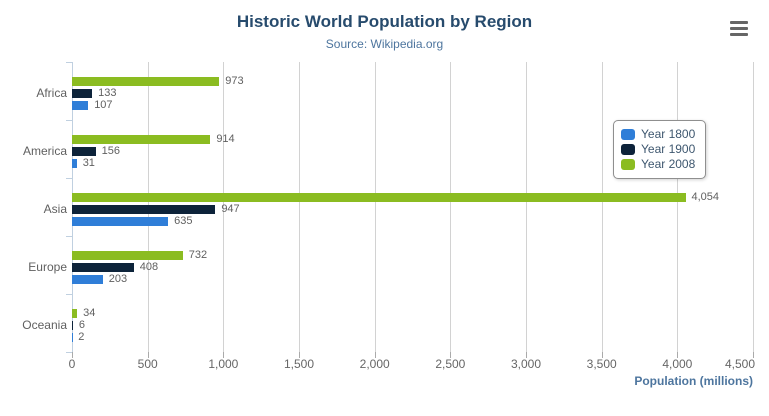 The width and height of the screenshot is (769, 416). I want to click on bar-value-label: 31, so click(88, 163).